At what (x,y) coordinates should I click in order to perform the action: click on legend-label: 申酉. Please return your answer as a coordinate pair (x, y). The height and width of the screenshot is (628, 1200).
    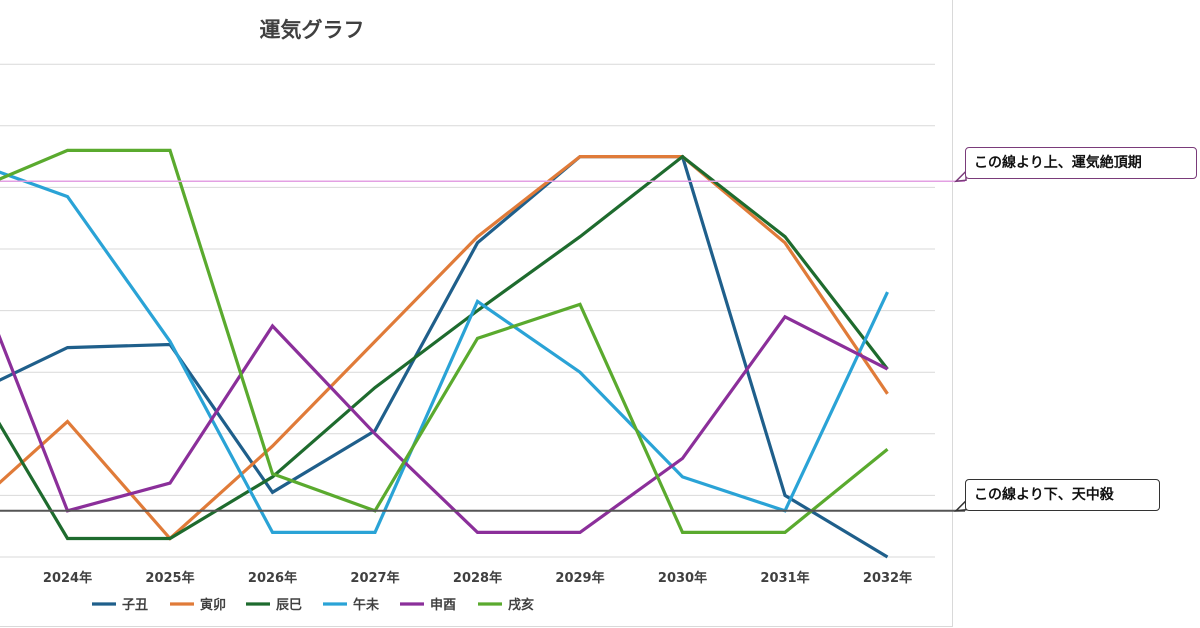
    Looking at the image, I should click on (443, 605).